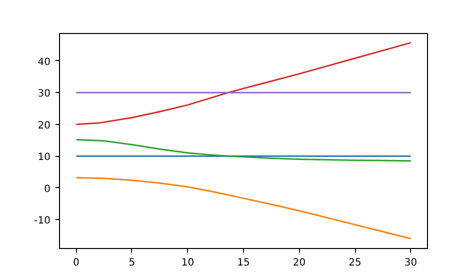  What do you see at coordinates (44, 62) in the screenshot?
I see `y-tick-label: 40` at bounding box center [44, 62].